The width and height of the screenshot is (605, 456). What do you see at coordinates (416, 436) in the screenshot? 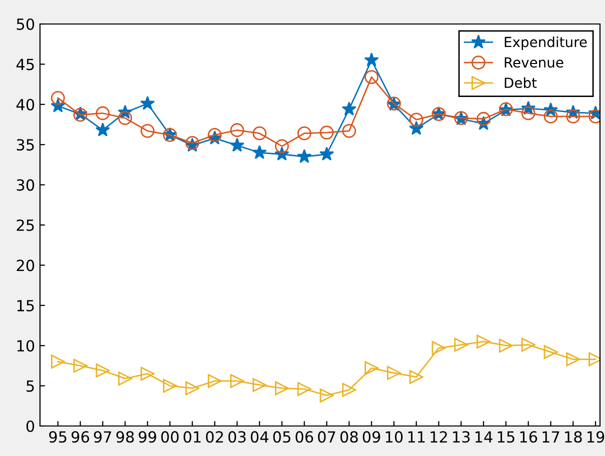
I see `x-tick-label: 11` at bounding box center [416, 436].